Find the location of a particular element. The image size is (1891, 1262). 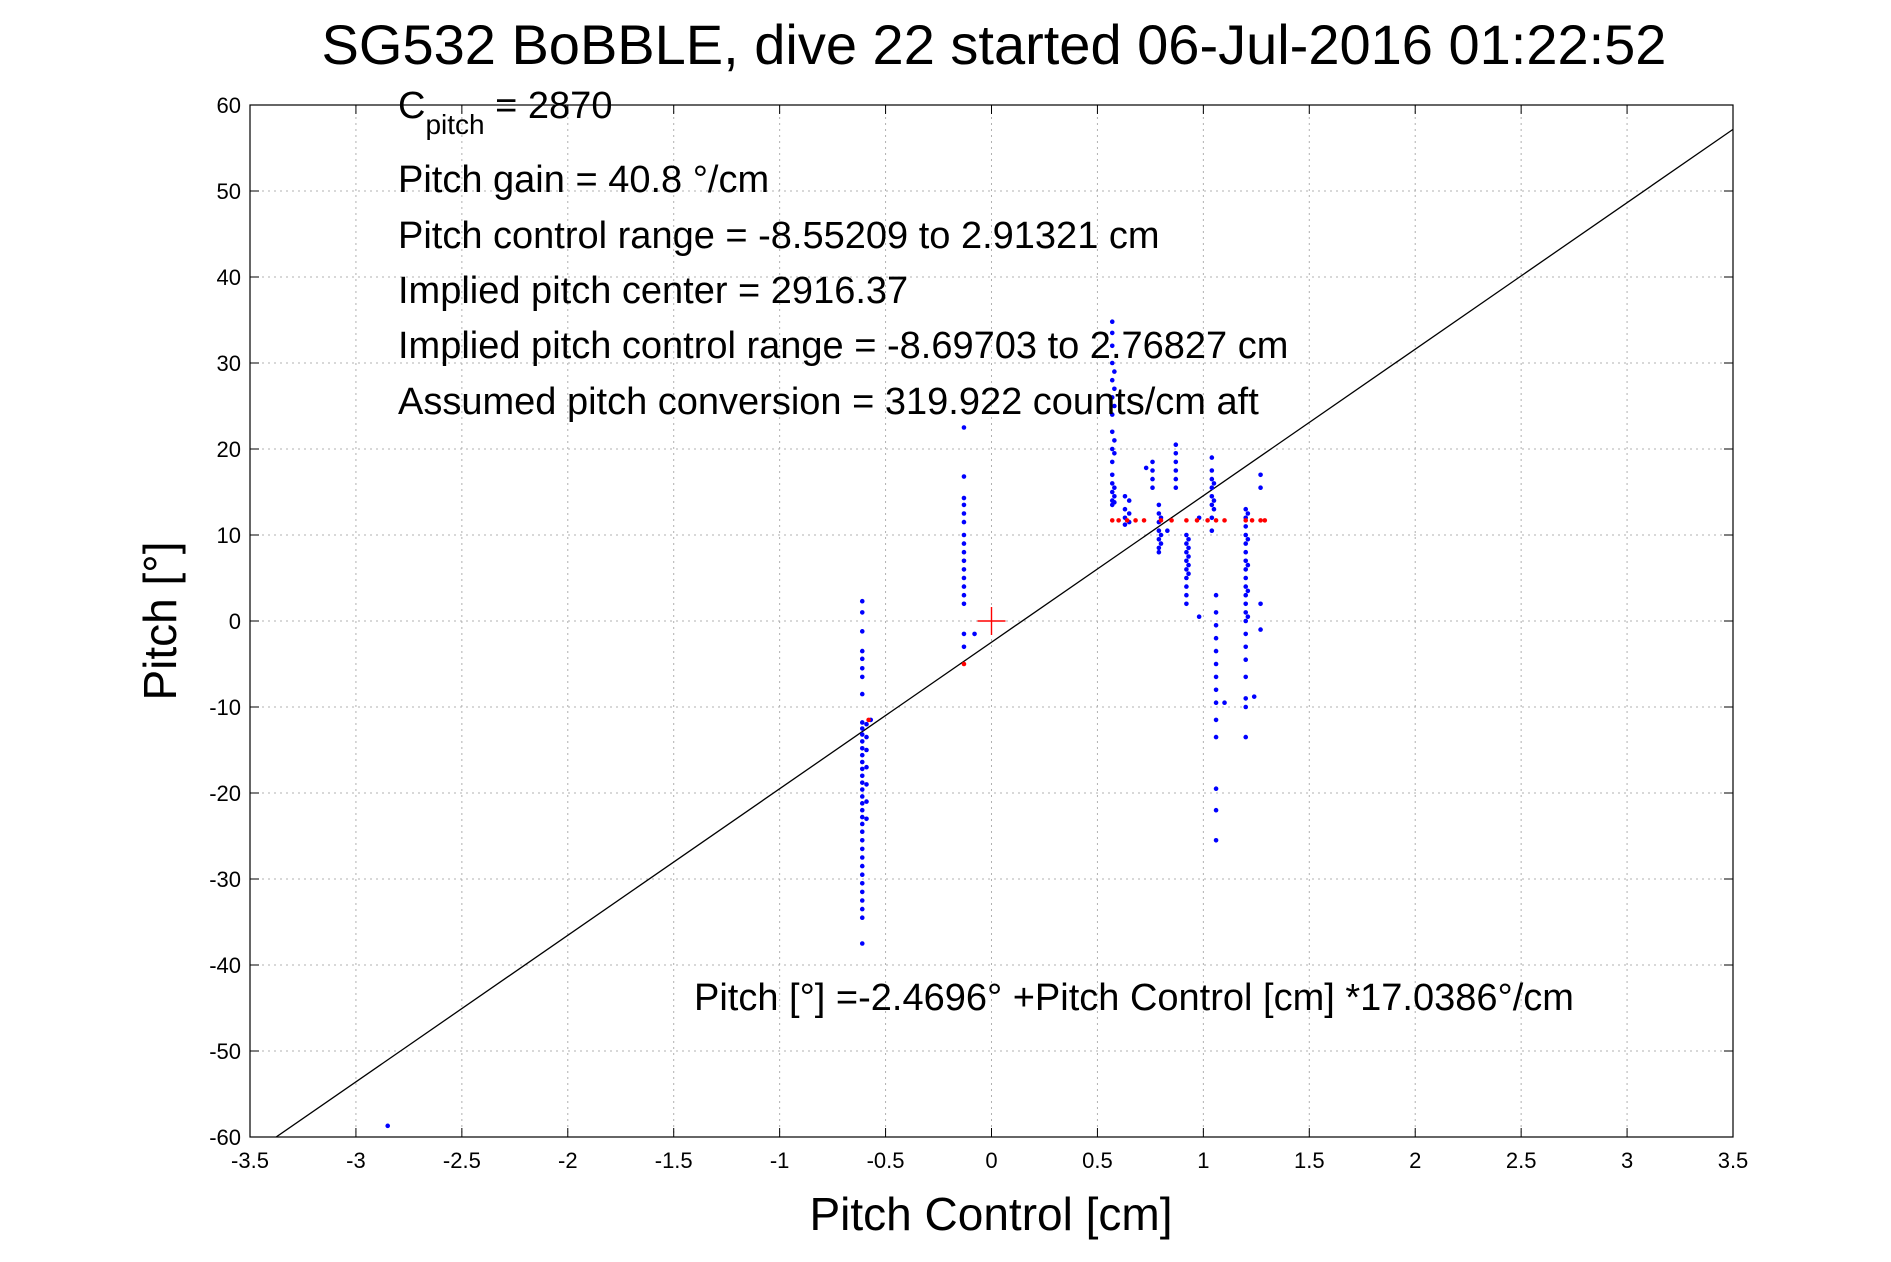

x-tick-label: -1.5 is located at coordinates (674, 1160).